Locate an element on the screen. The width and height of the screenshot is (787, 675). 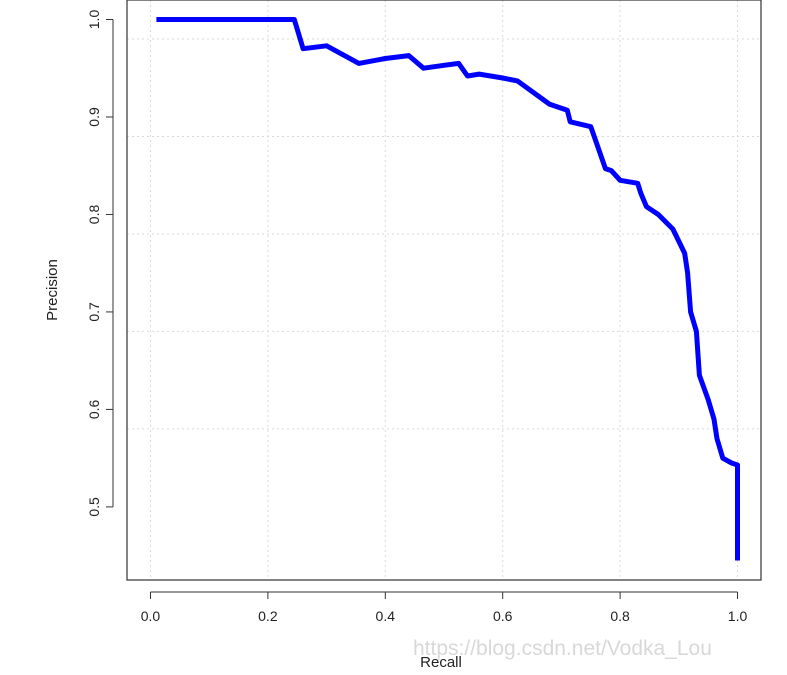
x-tick-label-1: 0.2 is located at coordinates (268, 616).